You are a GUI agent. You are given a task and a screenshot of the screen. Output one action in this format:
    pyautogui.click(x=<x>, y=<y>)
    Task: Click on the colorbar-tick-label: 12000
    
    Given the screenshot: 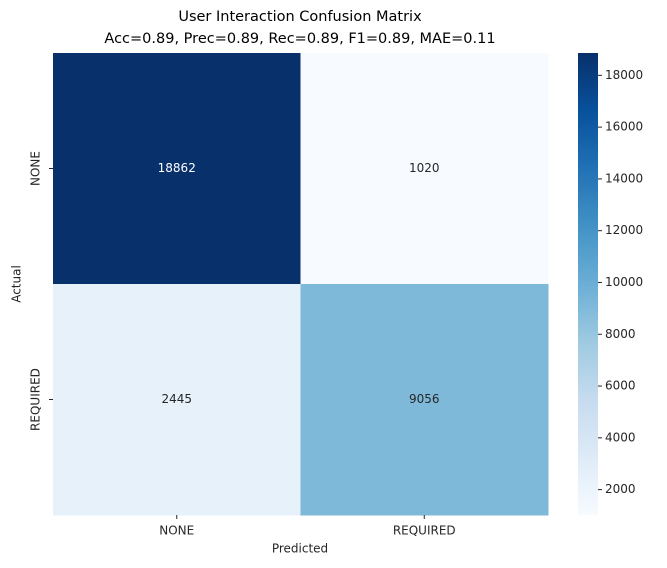 What is the action you would take?
    pyautogui.click(x=624, y=230)
    